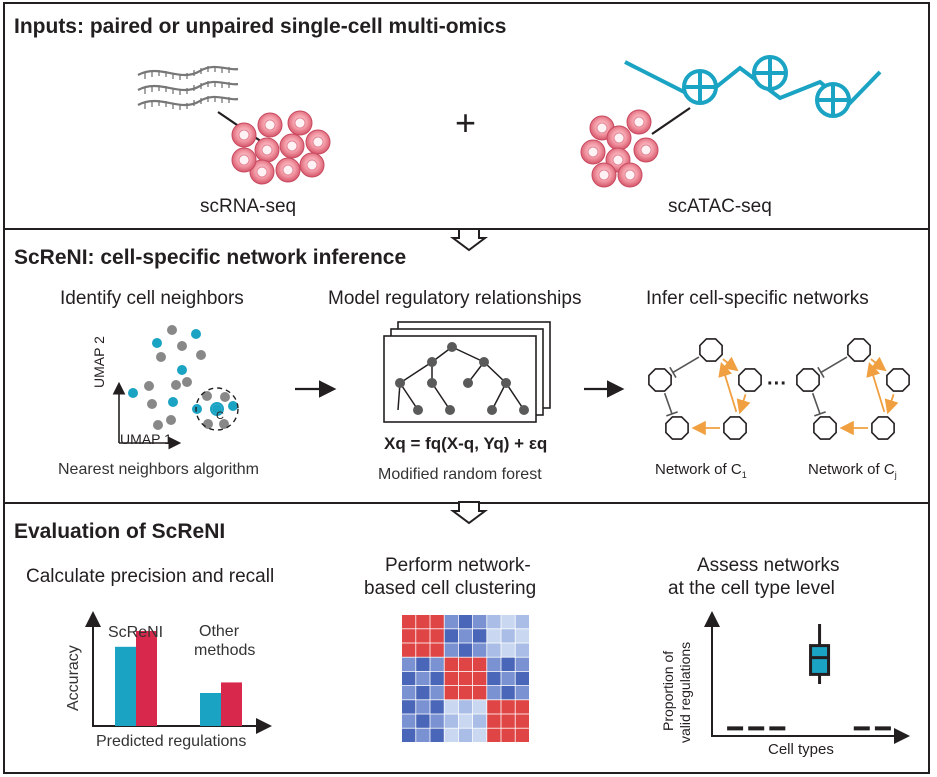 This screenshot has height=777, width=937. What do you see at coordinates (152, 298) in the screenshot?
I see `step1-title: Identify cell neighbors` at bounding box center [152, 298].